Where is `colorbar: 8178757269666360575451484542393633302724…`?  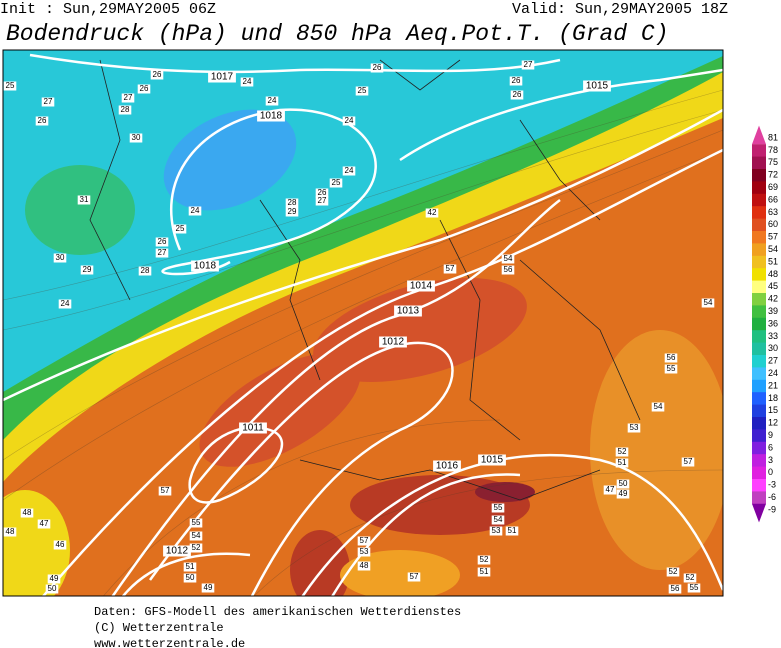 colorbar: 8178757269666360575451484542393633302724… is located at coordinates (765, 324).